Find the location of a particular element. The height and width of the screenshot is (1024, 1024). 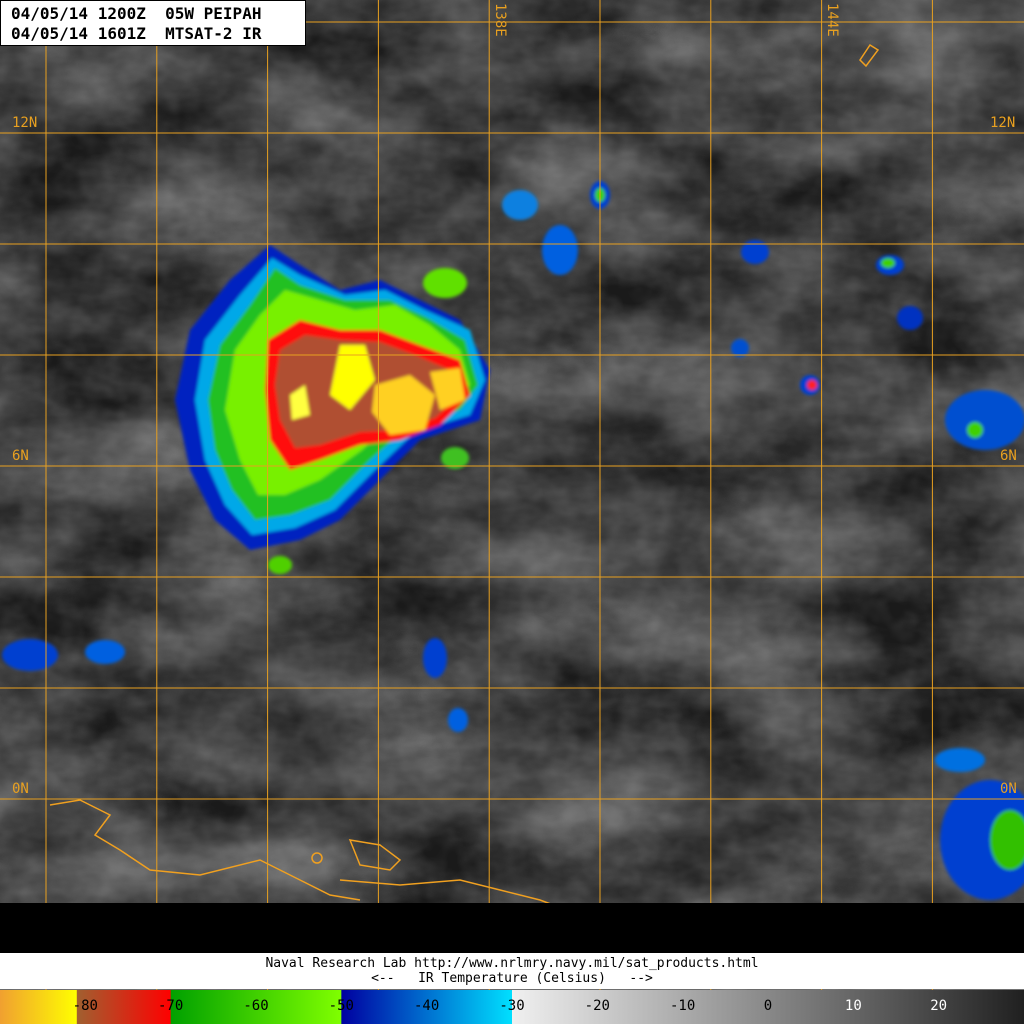

temperature-colorbar is located at coordinates (512, 1007).